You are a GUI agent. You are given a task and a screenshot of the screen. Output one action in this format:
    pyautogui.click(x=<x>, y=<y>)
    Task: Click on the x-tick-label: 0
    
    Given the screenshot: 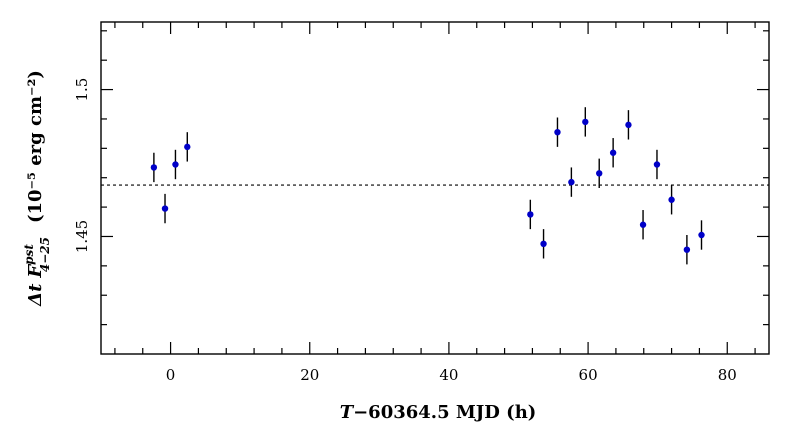 What is the action you would take?
    pyautogui.click(x=171, y=375)
    